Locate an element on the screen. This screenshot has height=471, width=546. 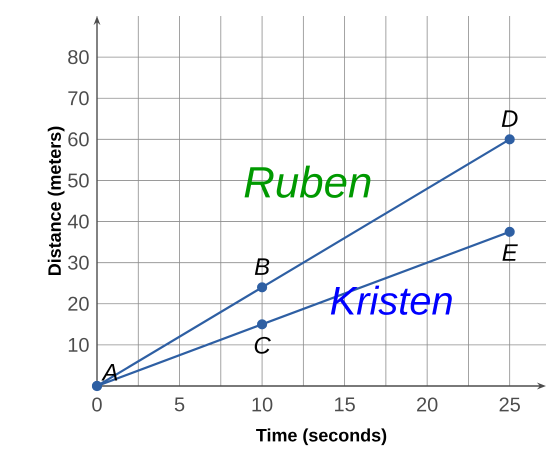
series-label: Ruben is located at coordinates (307, 182).